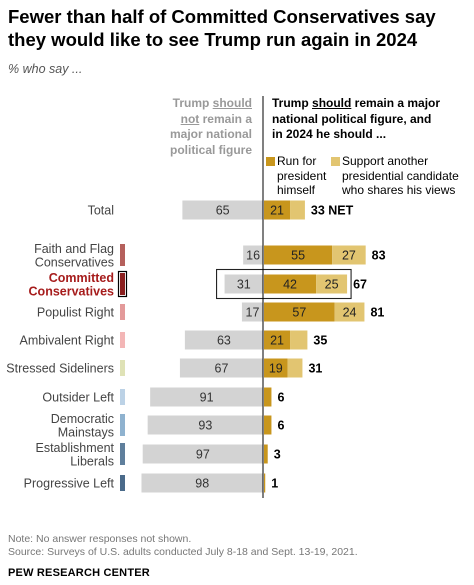 This screenshot has width=474, height=585. Describe the element at coordinates (78, 398) in the screenshot. I see `category-label: Outsider Left` at that location.